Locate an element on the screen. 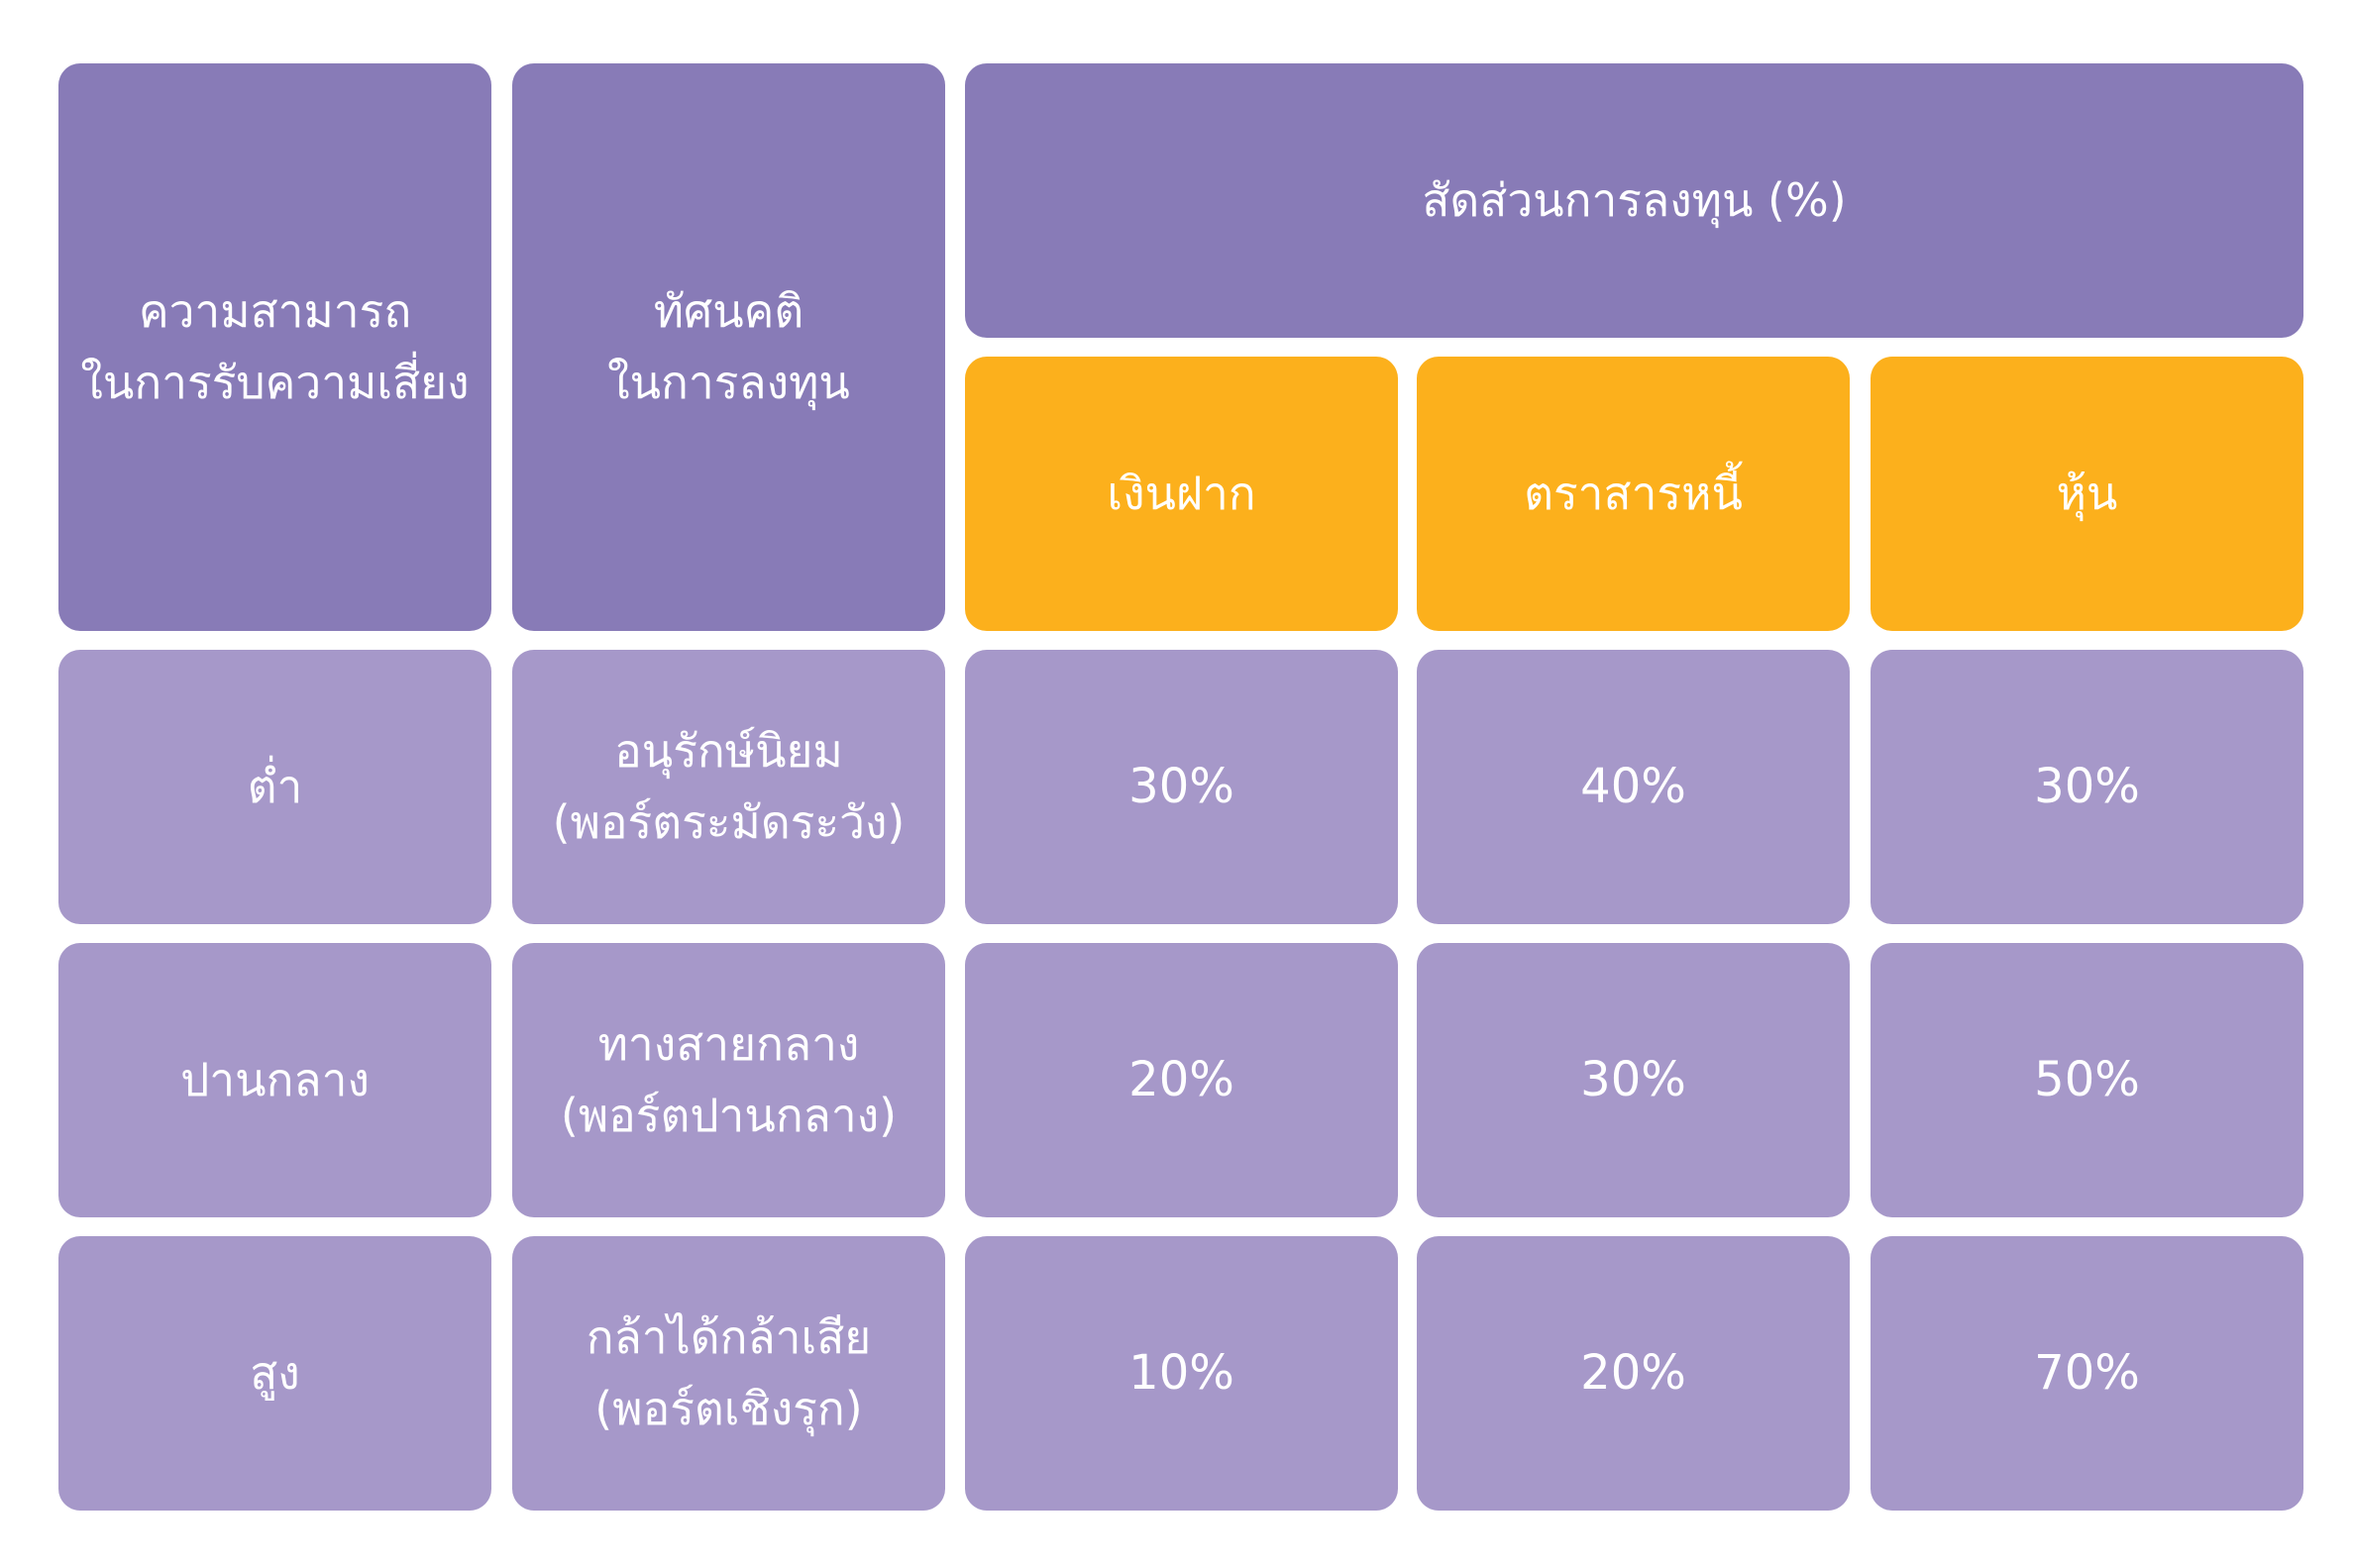 This screenshot has height=1568, width=2354. row2-bond: 30% is located at coordinates (1633, 1080).